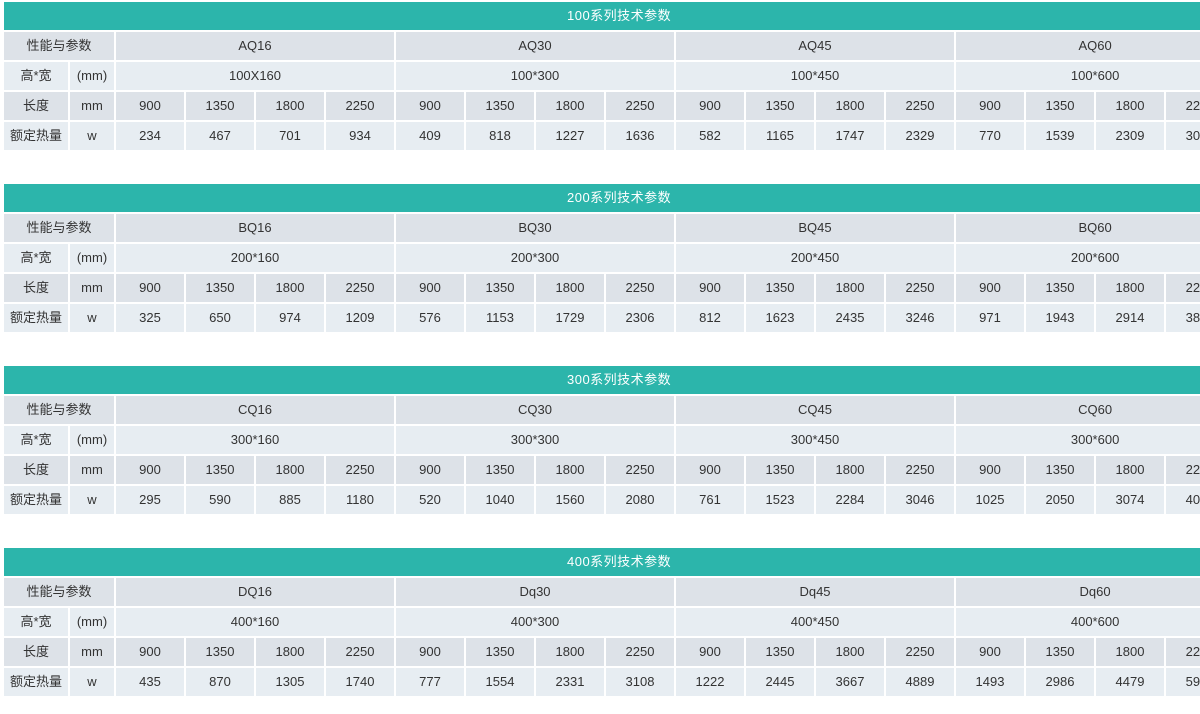 This screenshot has width=1200, height=714. What do you see at coordinates (815, 440) in the screenshot?
I see `dimension-value-cell: 300*450` at bounding box center [815, 440].